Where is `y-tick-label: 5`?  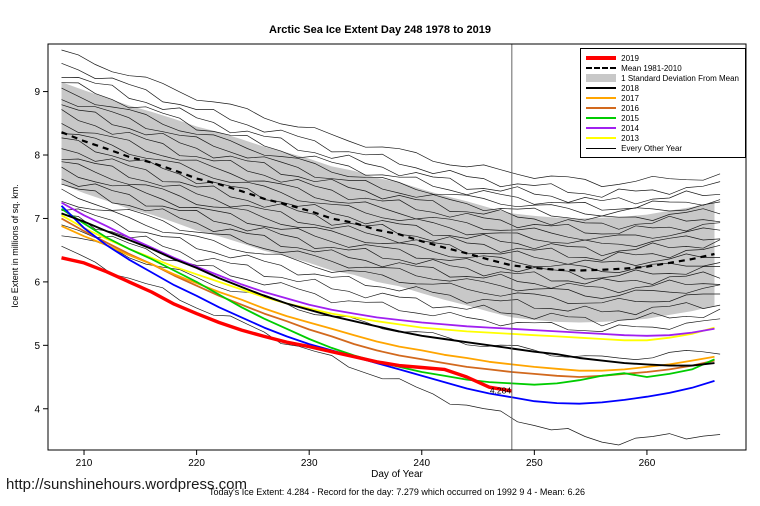 y-tick-label: 5 is located at coordinates (37, 346).